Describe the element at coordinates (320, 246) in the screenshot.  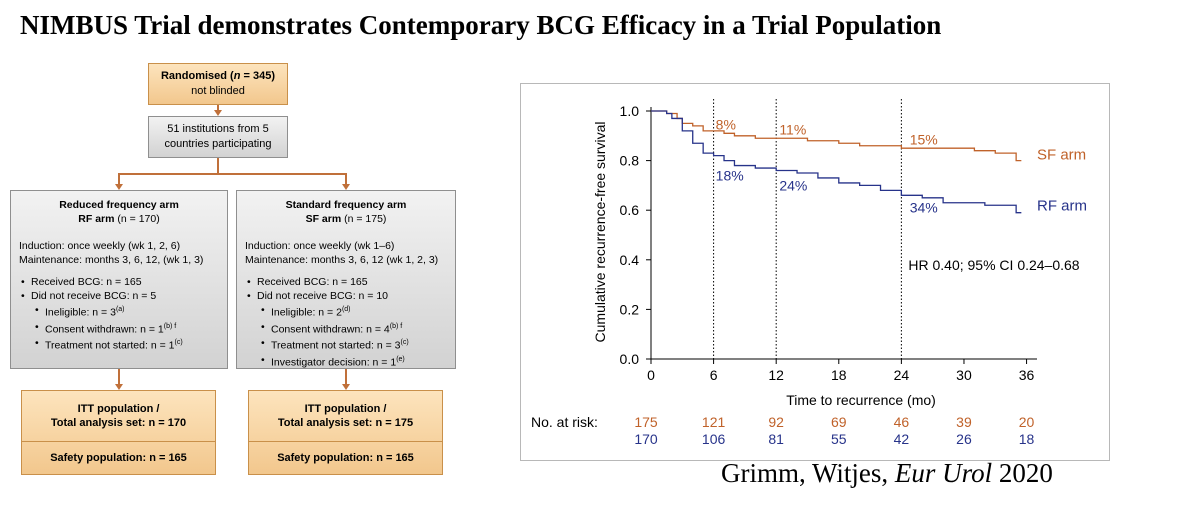
I see `sf-induction: Induction: once weekly (wk 1–6)` at that location.